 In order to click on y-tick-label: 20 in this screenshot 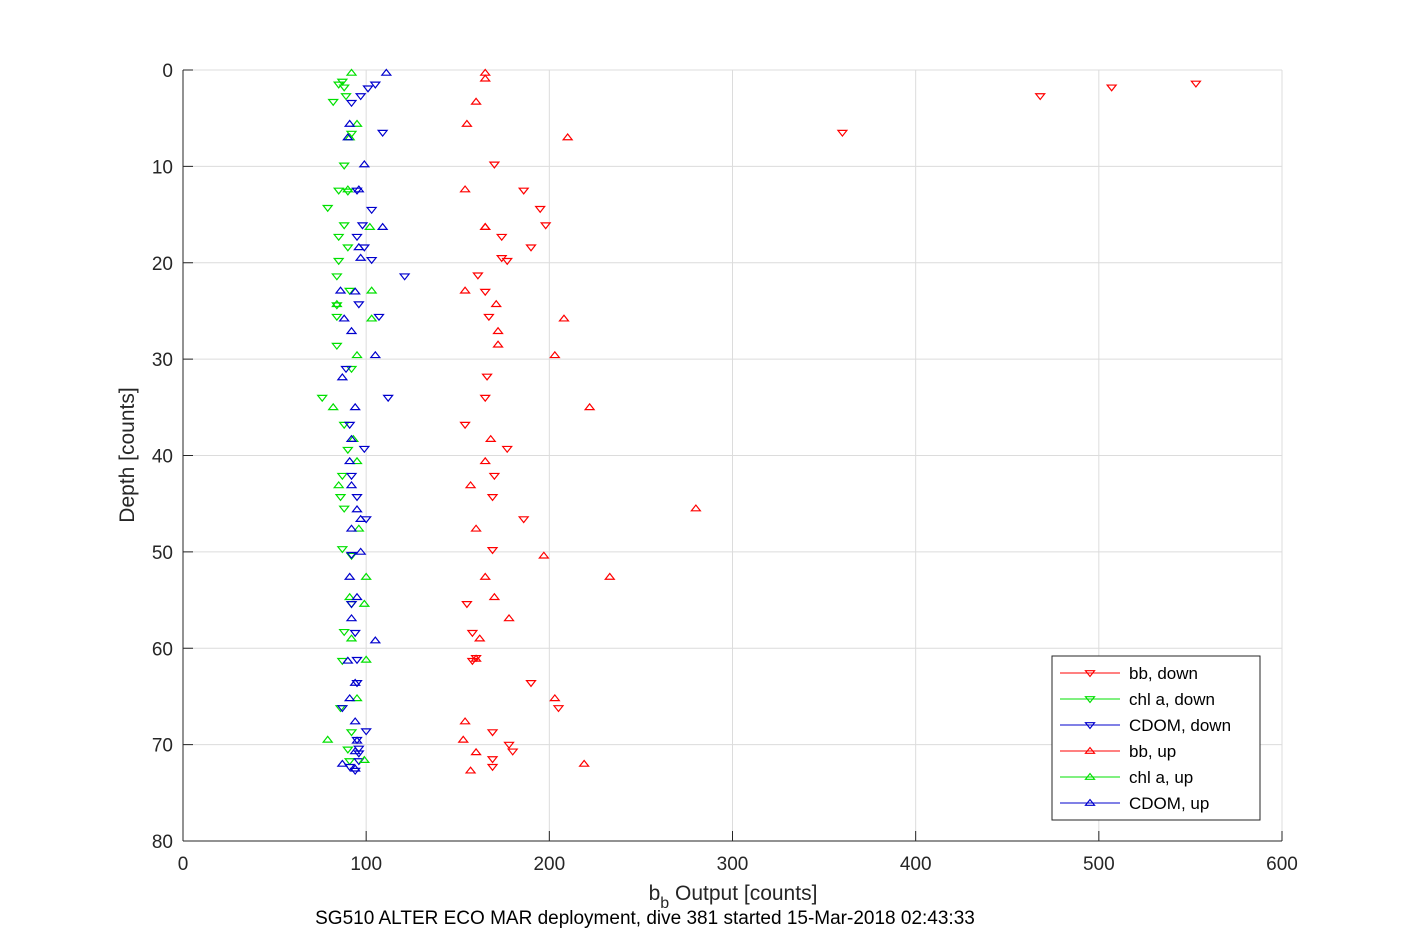, I will do `click(162, 264)`.